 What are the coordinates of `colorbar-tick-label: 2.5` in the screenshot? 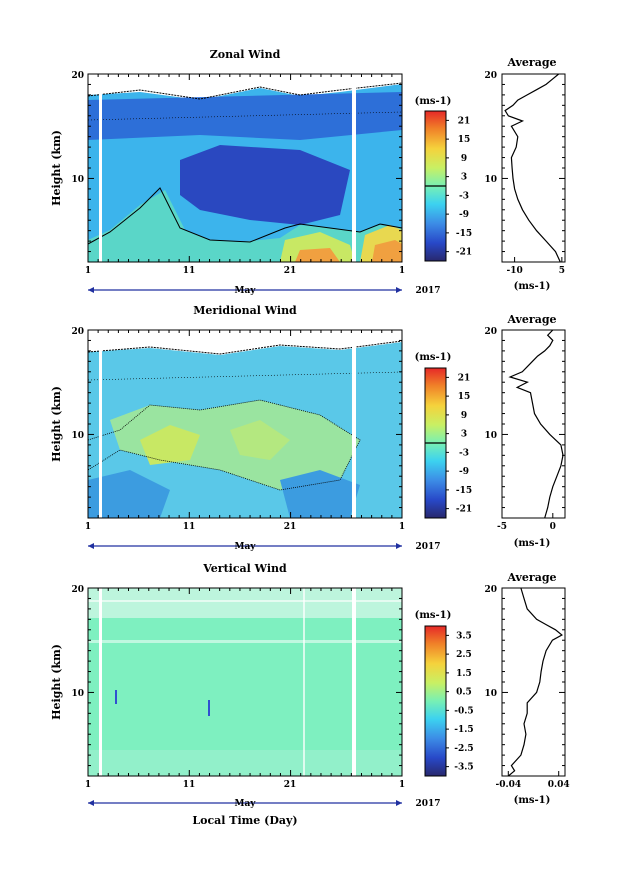 It's located at (464, 655).